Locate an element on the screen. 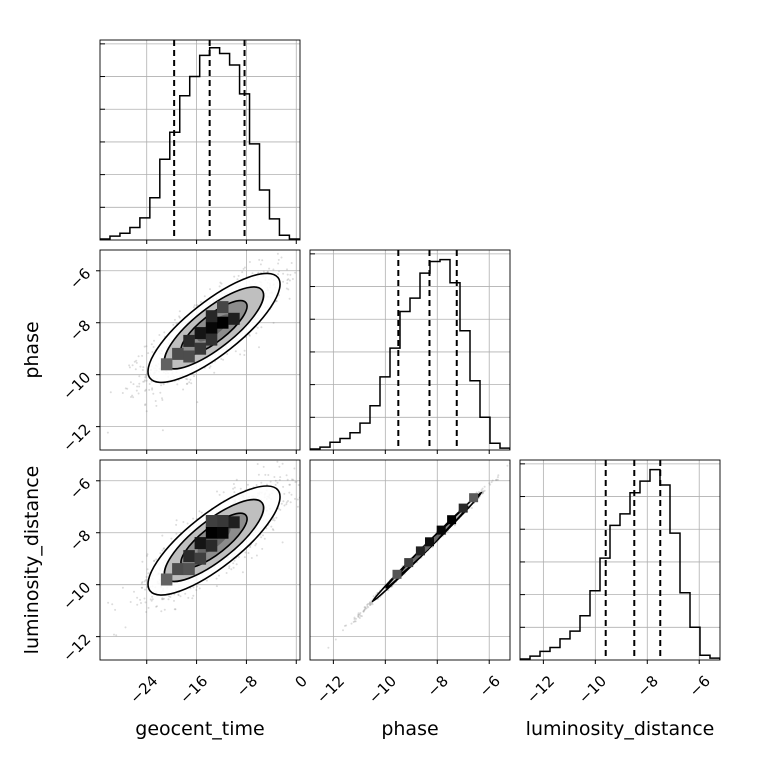 The width and height of the screenshot is (760, 765). y-tick-label: −12 is located at coordinates (76, 437).